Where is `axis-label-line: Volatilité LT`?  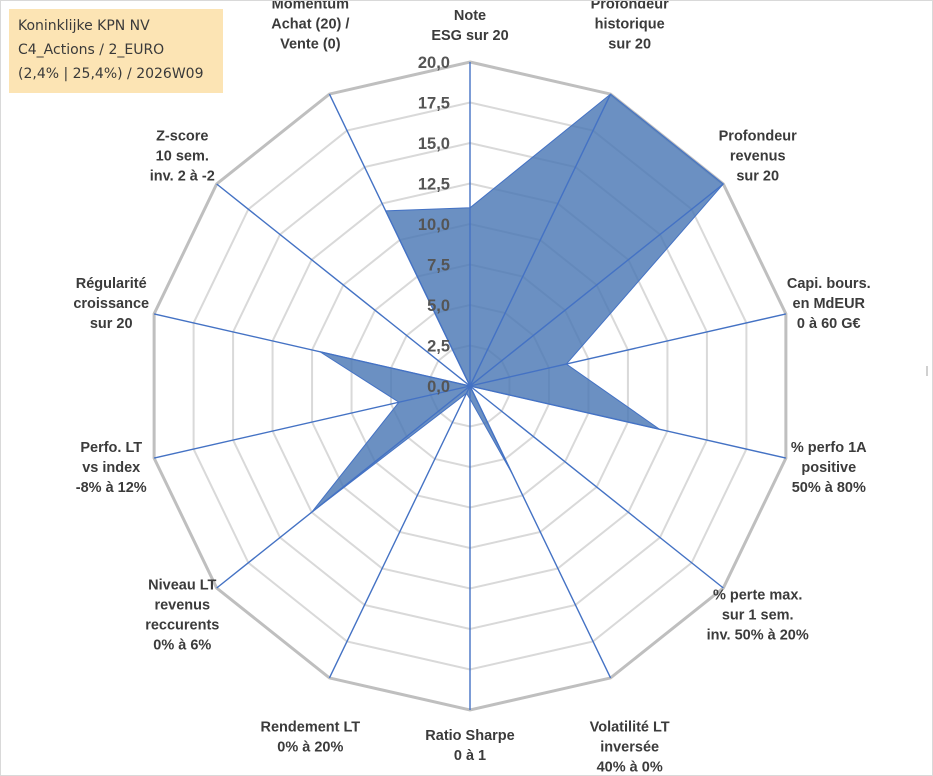
axis-label-line: Volatilité LT is located at coordinates (630, 728).